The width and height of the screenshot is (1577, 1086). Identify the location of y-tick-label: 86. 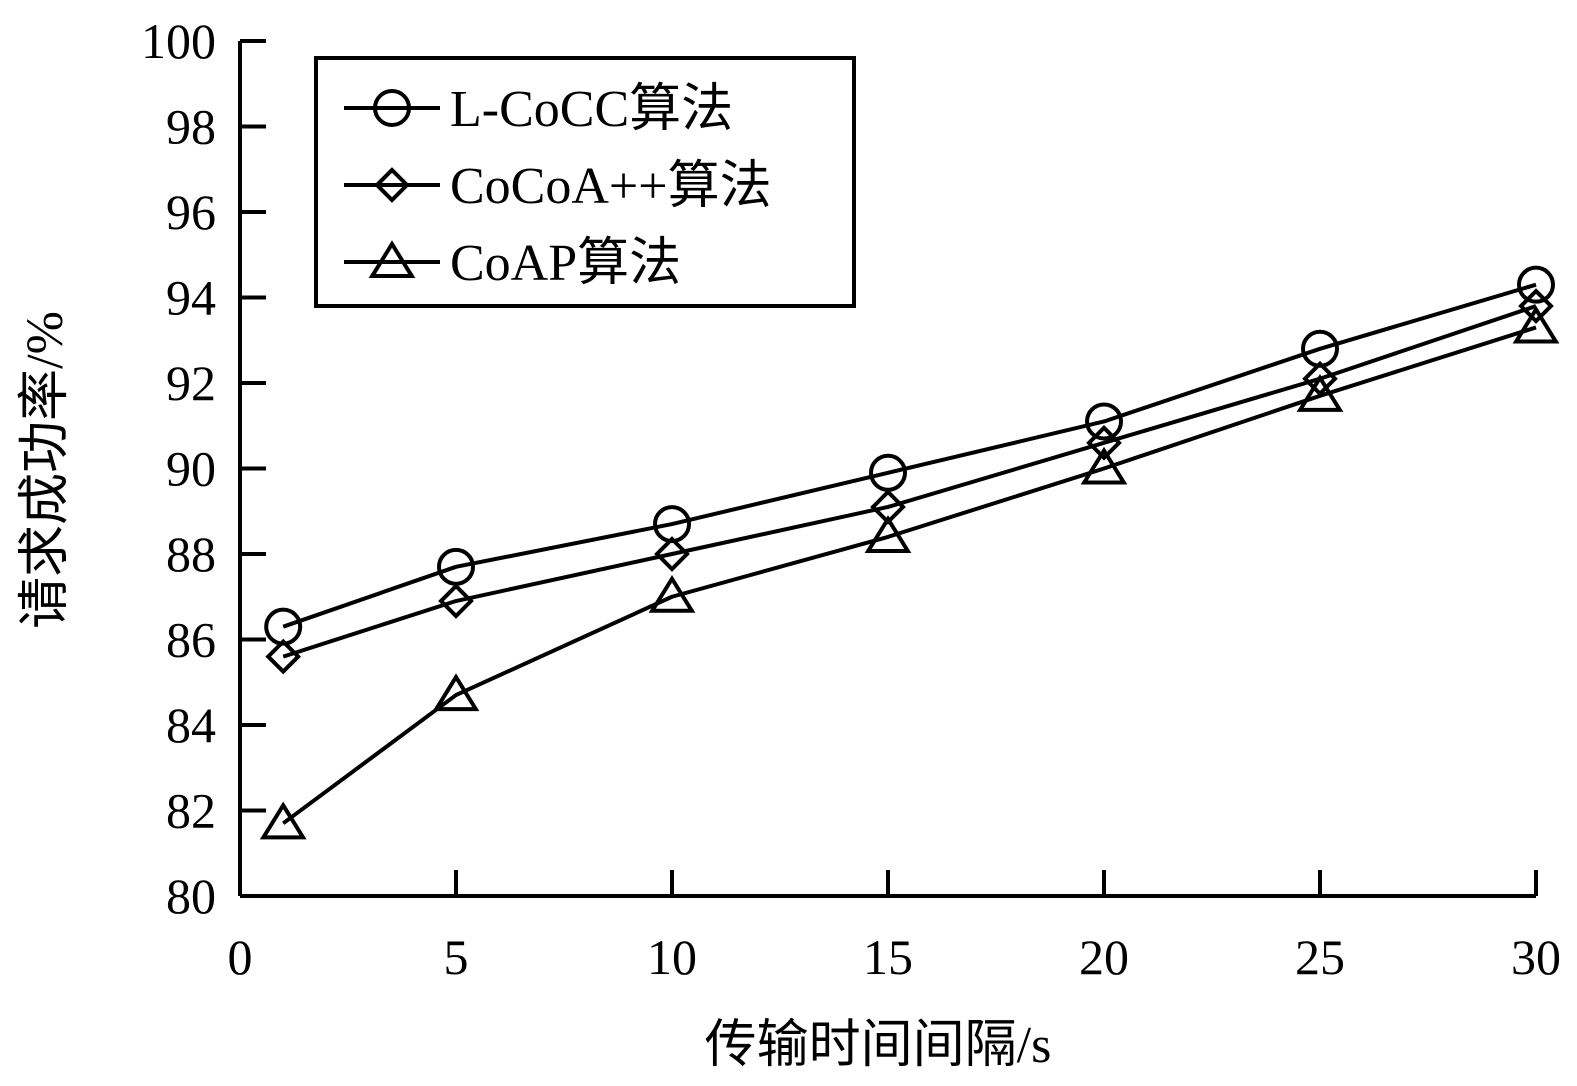
(191, 640).